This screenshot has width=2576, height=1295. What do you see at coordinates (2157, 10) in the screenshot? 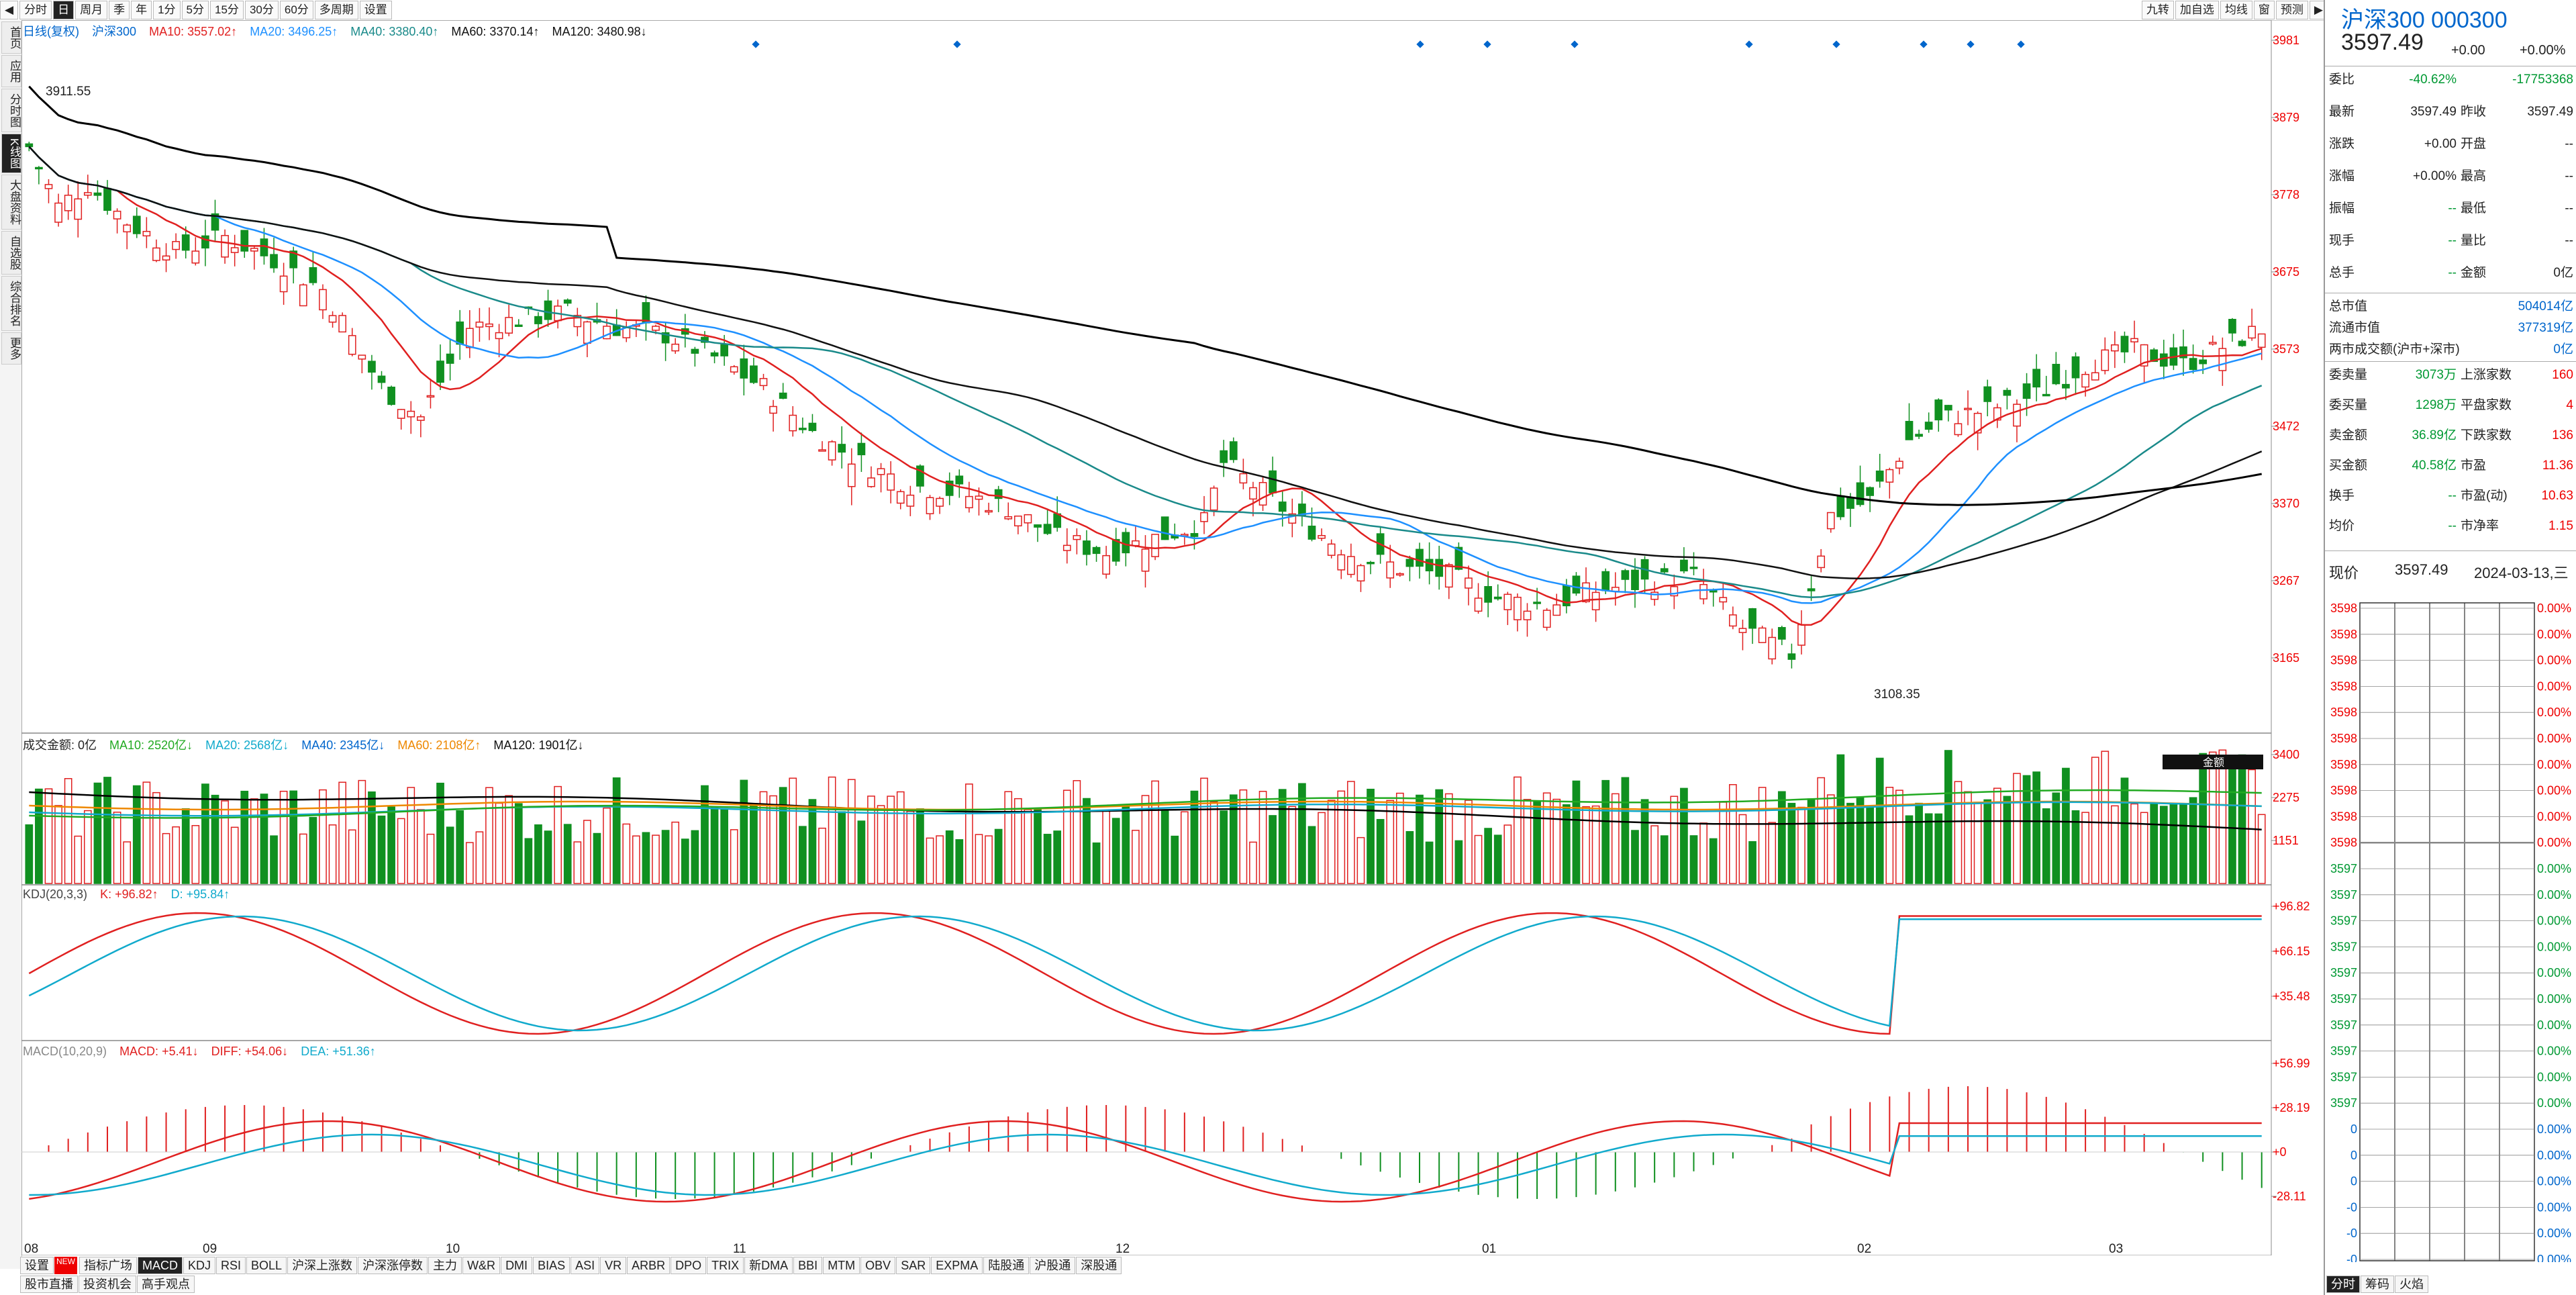
I see `toolbar-right-btn-0: 九转` at bounding box center [2157, 10].